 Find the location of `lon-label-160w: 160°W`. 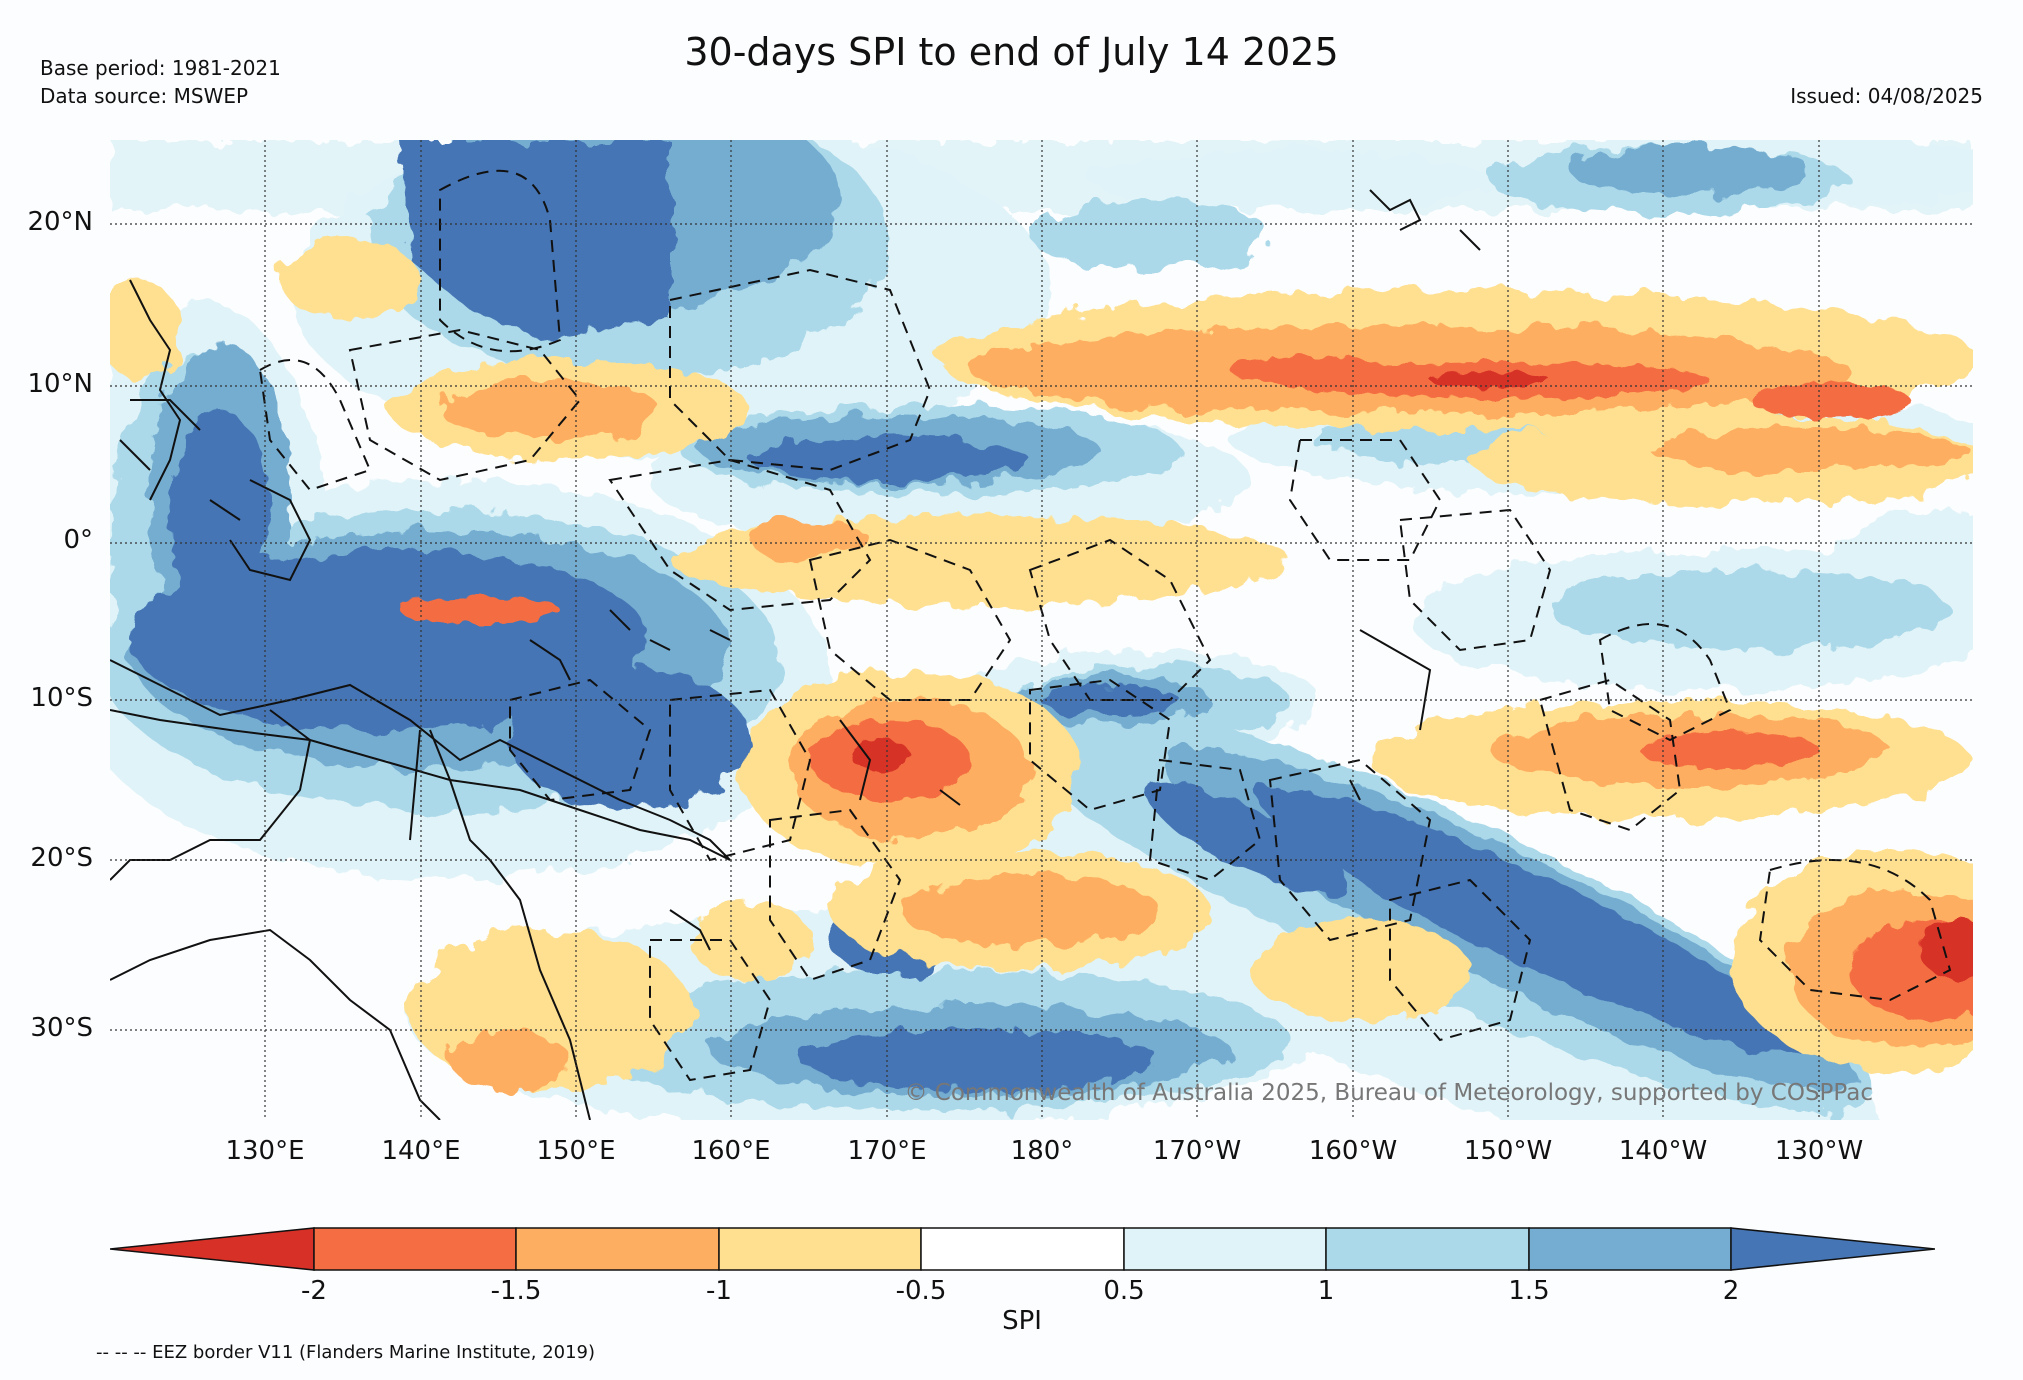

lon-label-160w: 160°W is located at coordinates (1353, 1151).